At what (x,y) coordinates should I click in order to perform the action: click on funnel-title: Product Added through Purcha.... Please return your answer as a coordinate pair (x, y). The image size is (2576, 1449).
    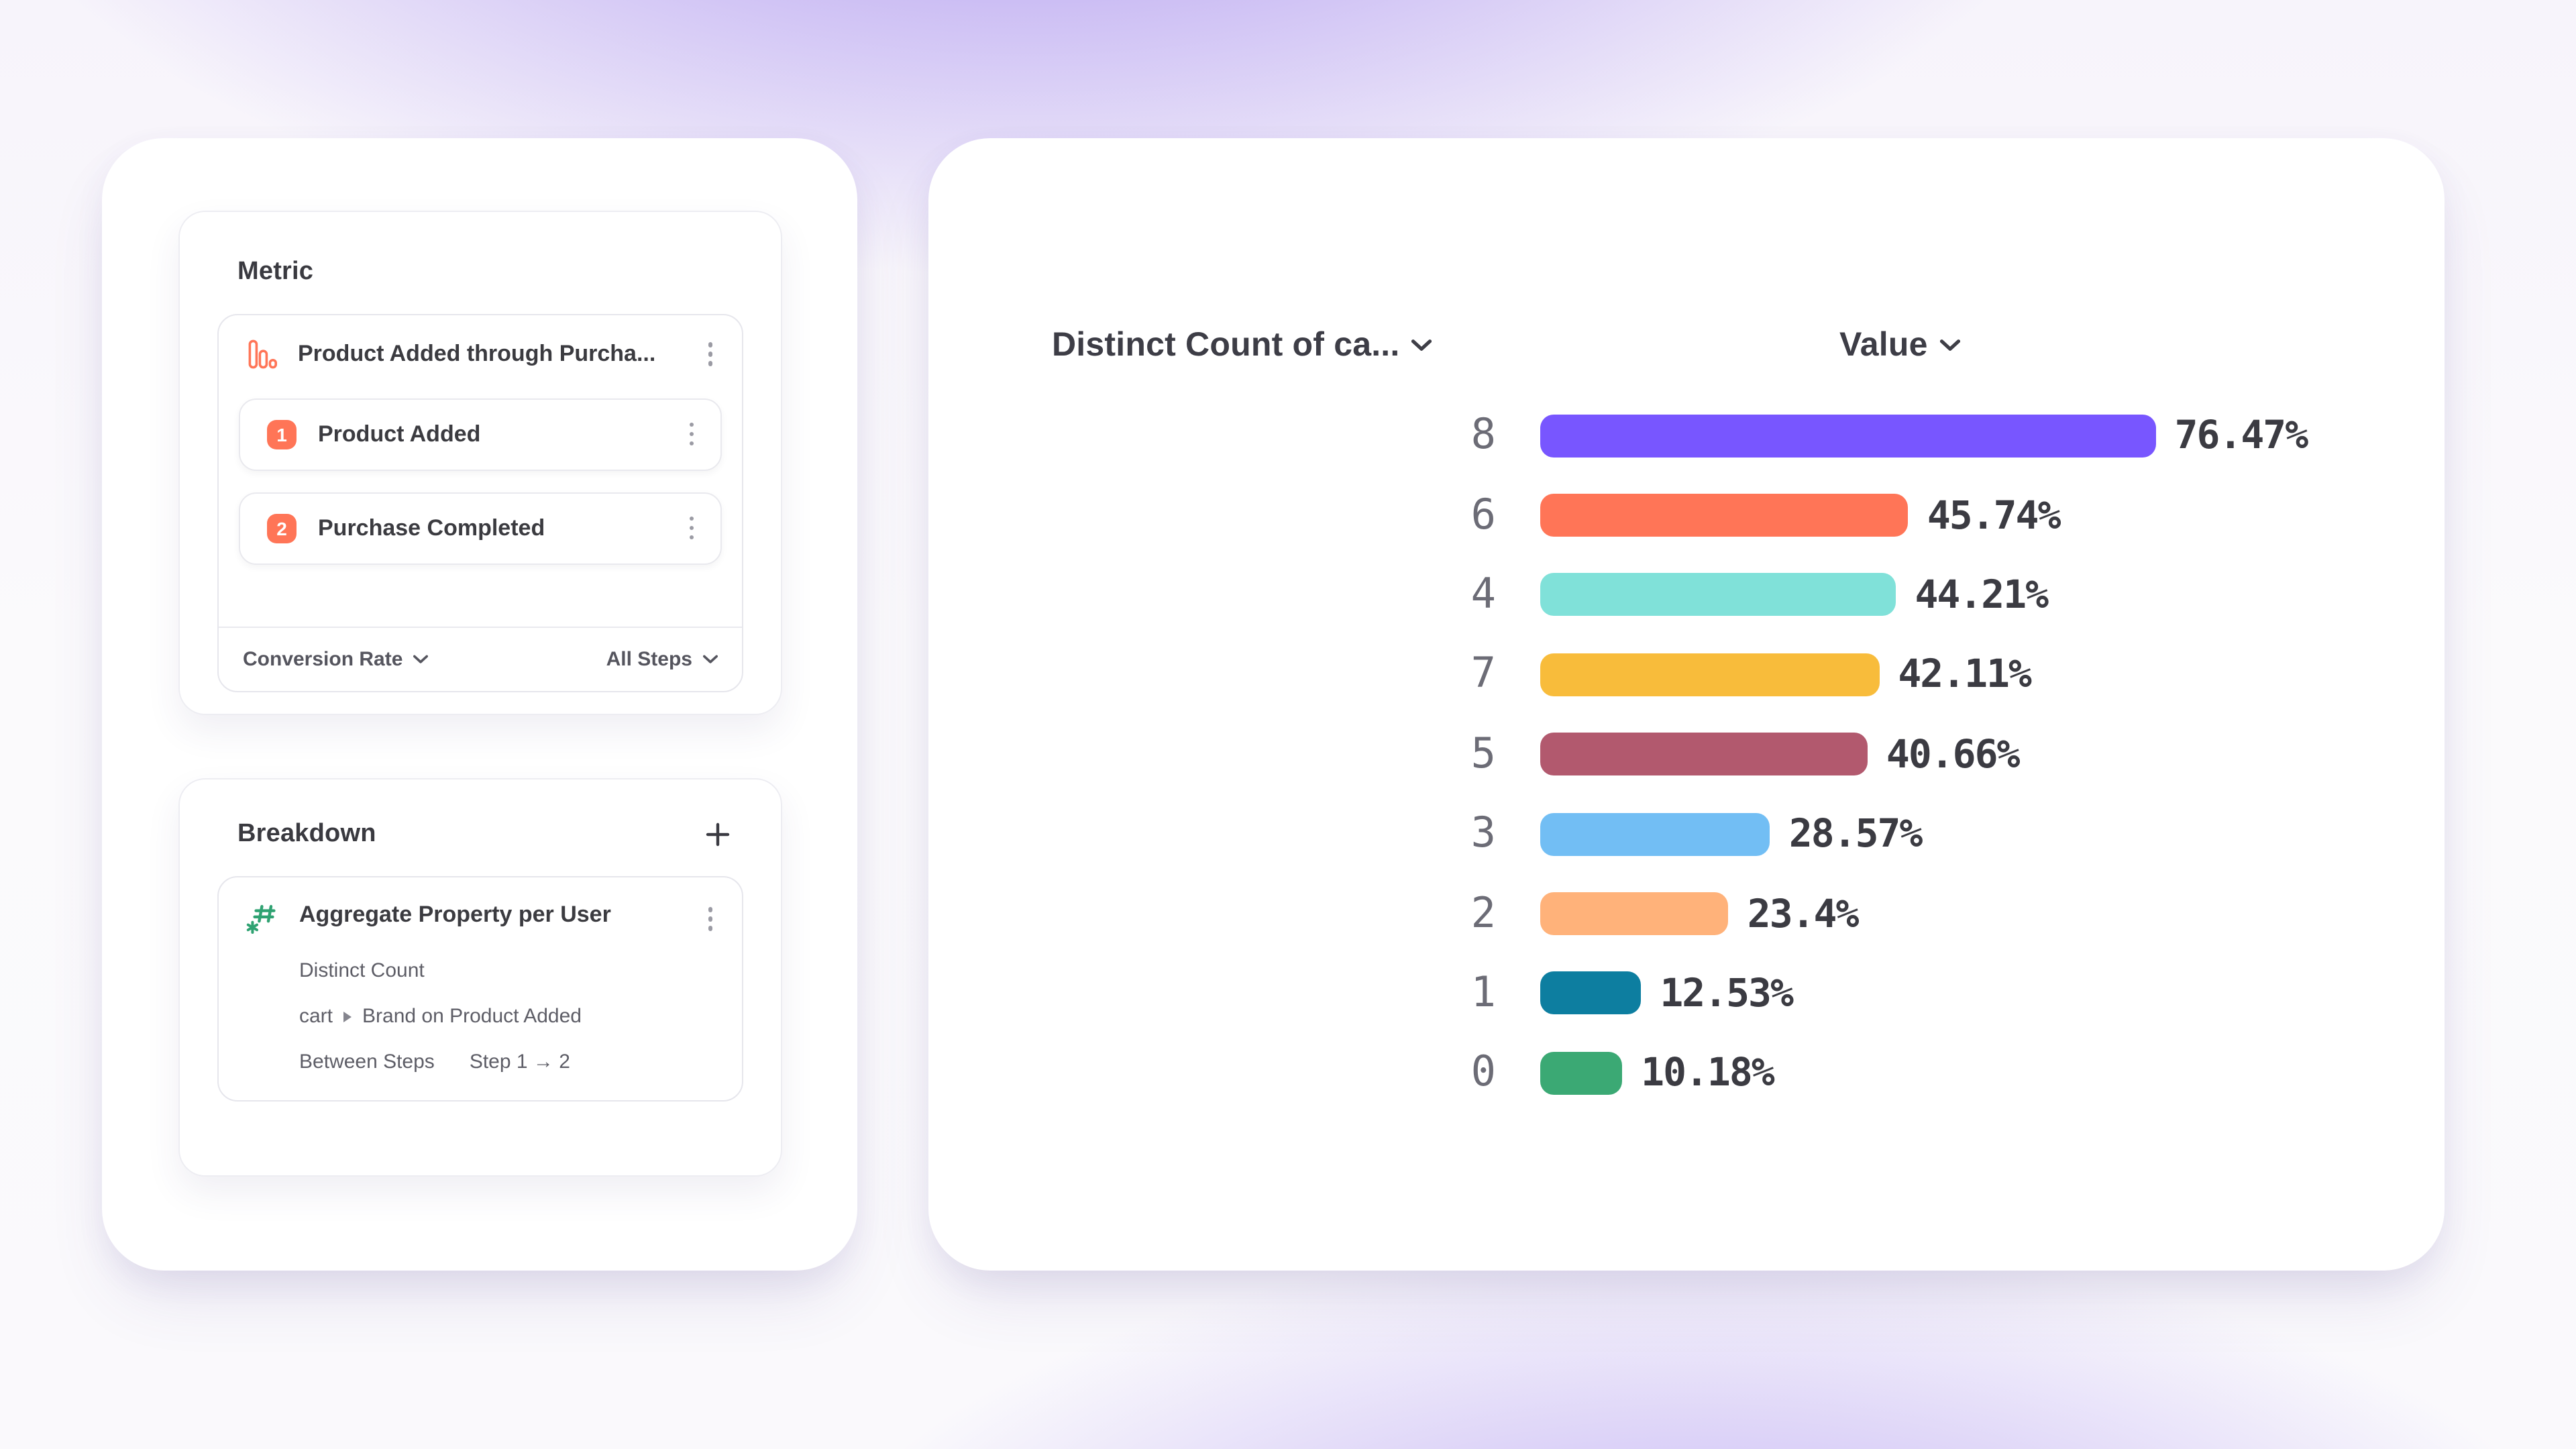
    Looking at the image, I should click on (477, 353).